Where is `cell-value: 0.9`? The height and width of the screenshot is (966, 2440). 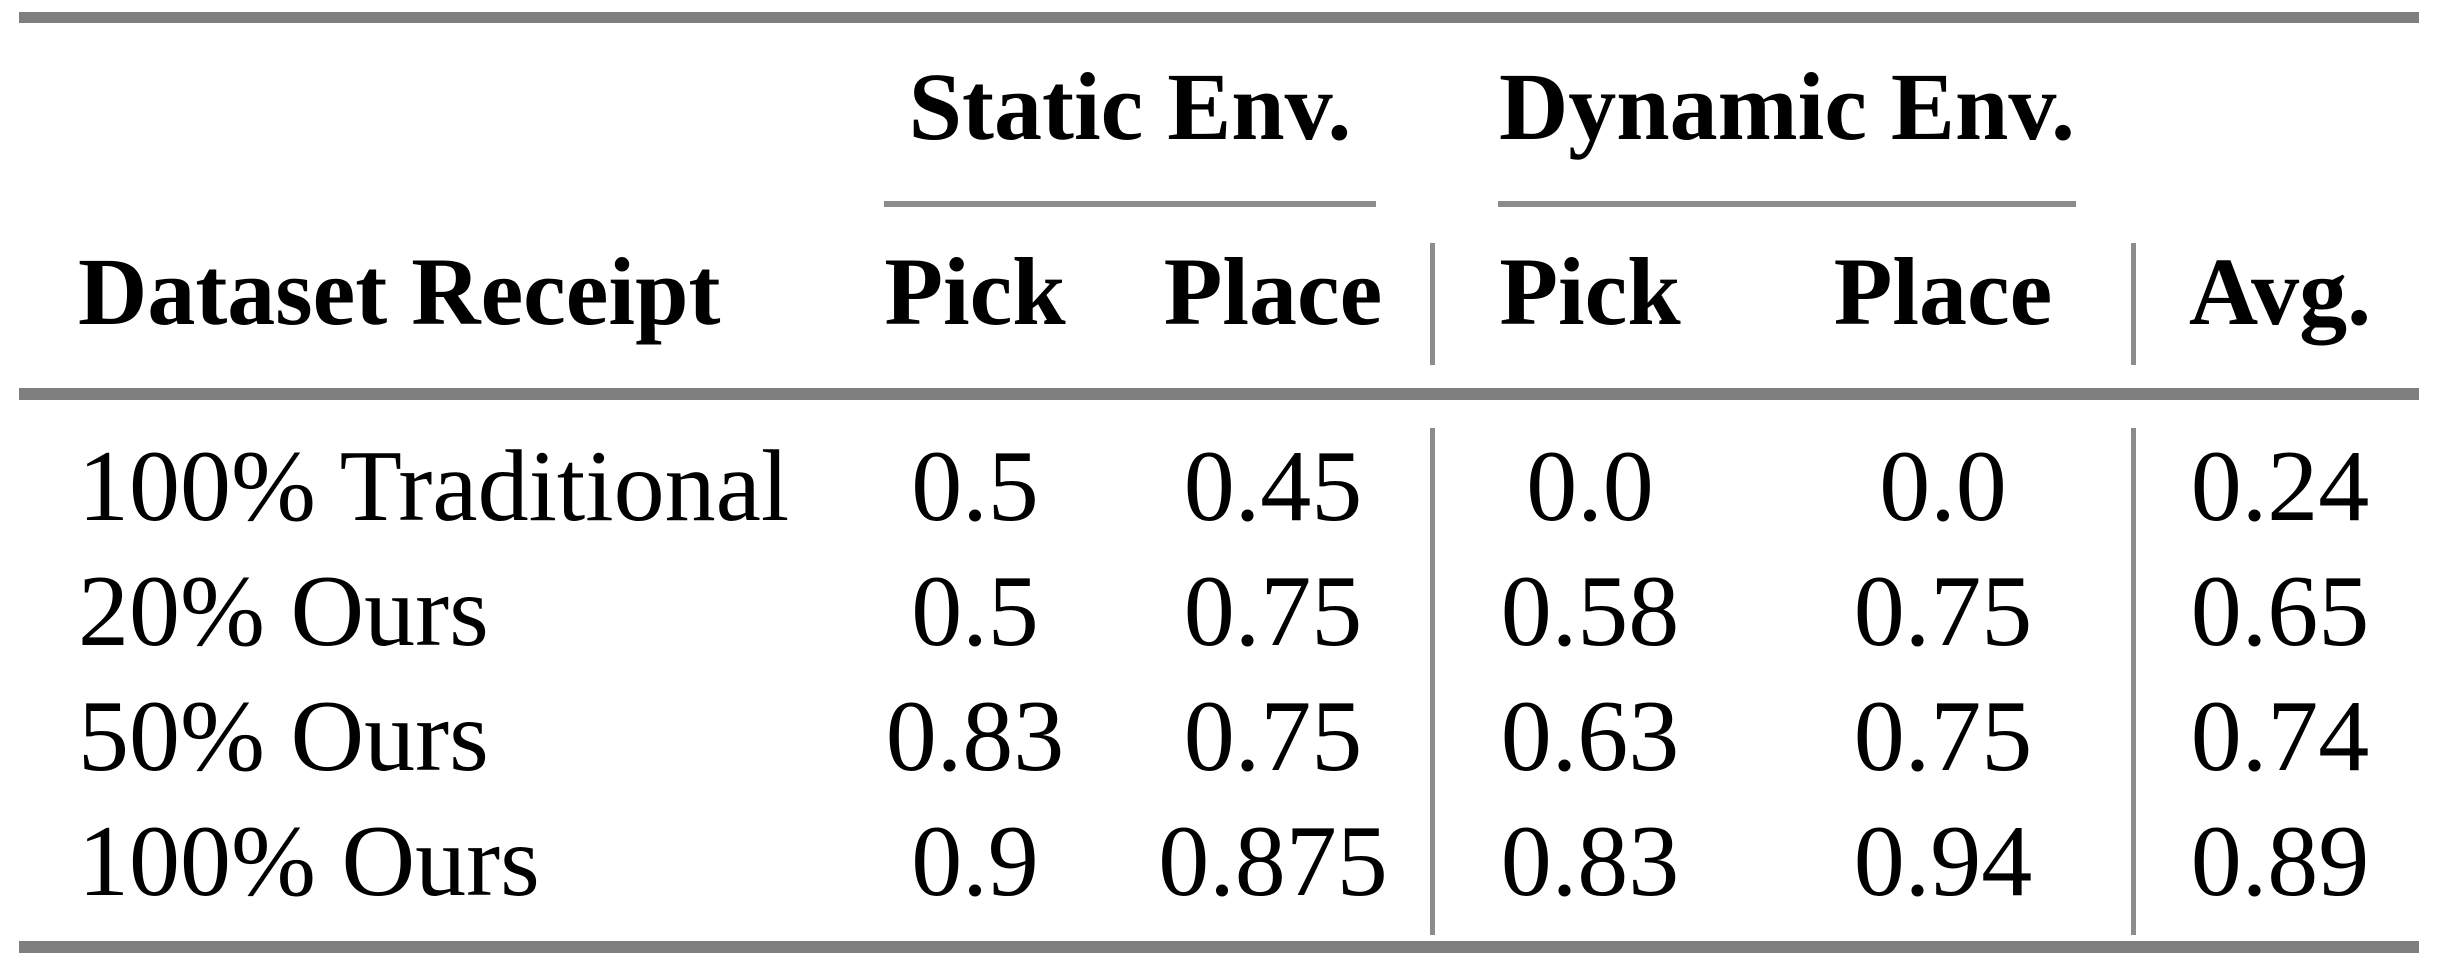
cell-value: 0.9 is located at coordinates (975, 861).